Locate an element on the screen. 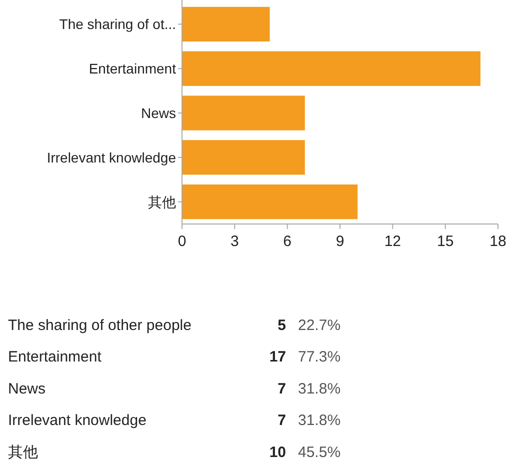 Image resolution: width=509 pixels, height=468 pixels. x-tick-label: 12 is located at coordinates (393, 241).